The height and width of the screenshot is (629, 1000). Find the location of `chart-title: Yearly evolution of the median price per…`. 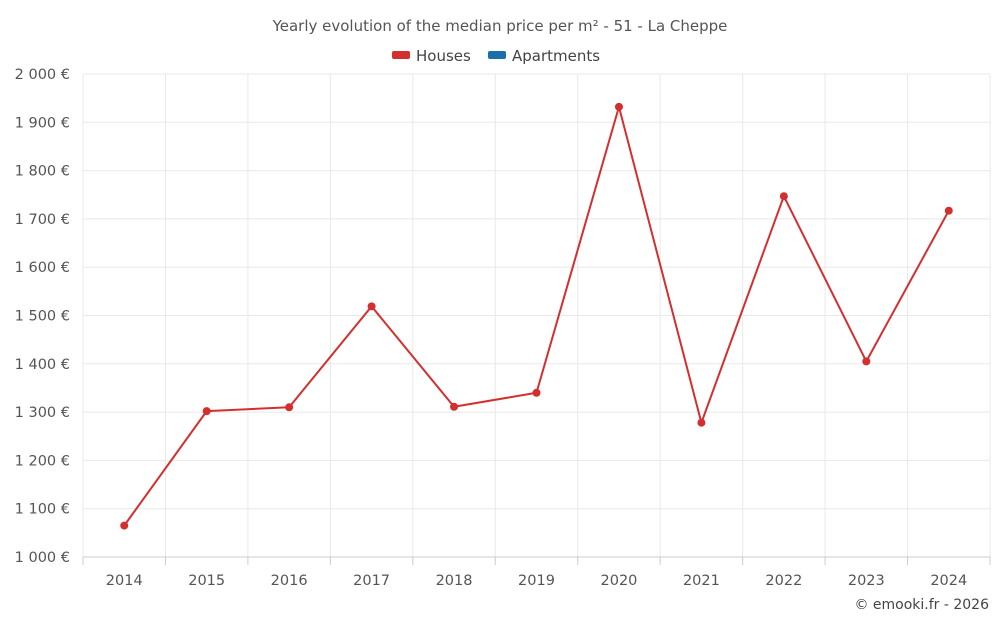

chart-title: Yearly evolution of the median price per… is located at coordinates (500, 26).